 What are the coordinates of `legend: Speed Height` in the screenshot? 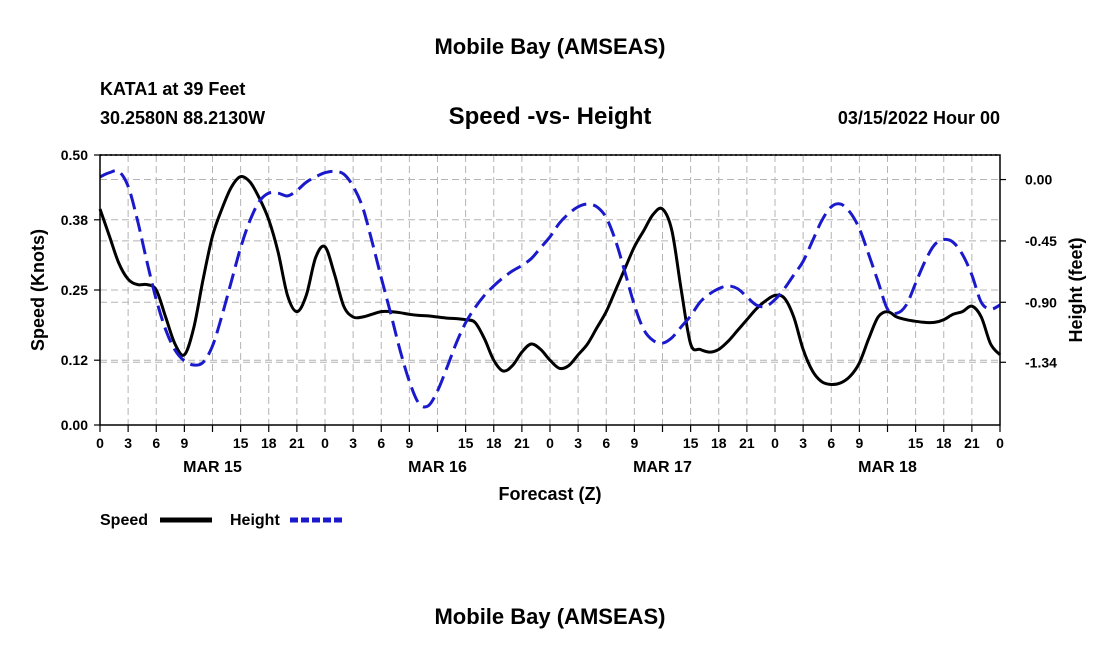 It's located at (221, 520).